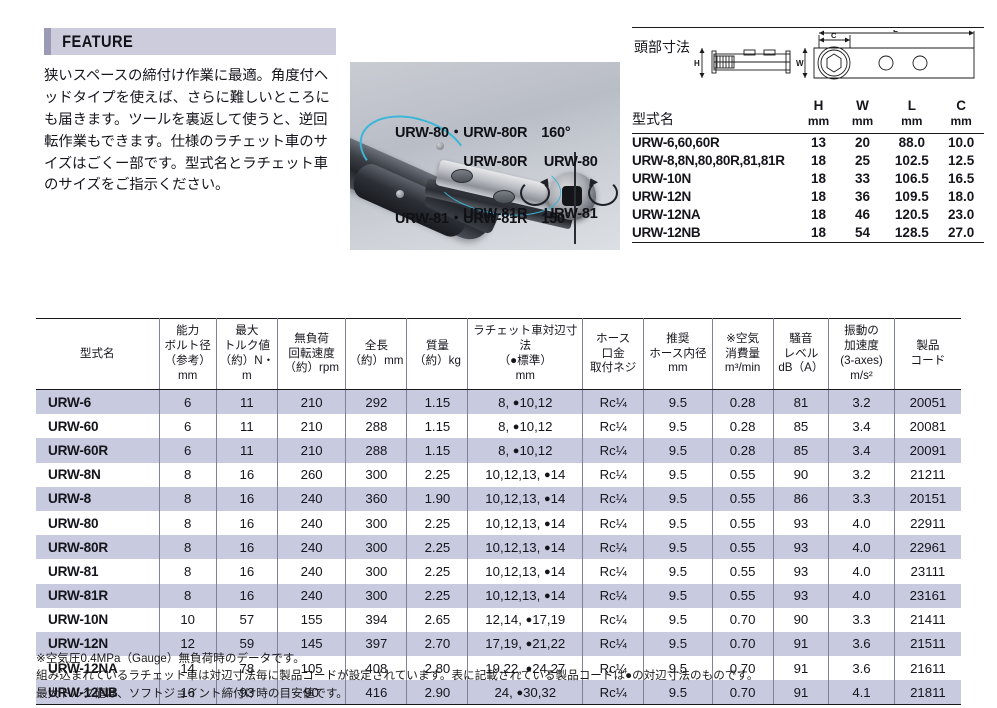 The height and width of the screenshot is (708, 997). What do you see at coordinates (47, 41) in the screenshot?
I see `feature-accent-bar` at bounding box center [47, 41].